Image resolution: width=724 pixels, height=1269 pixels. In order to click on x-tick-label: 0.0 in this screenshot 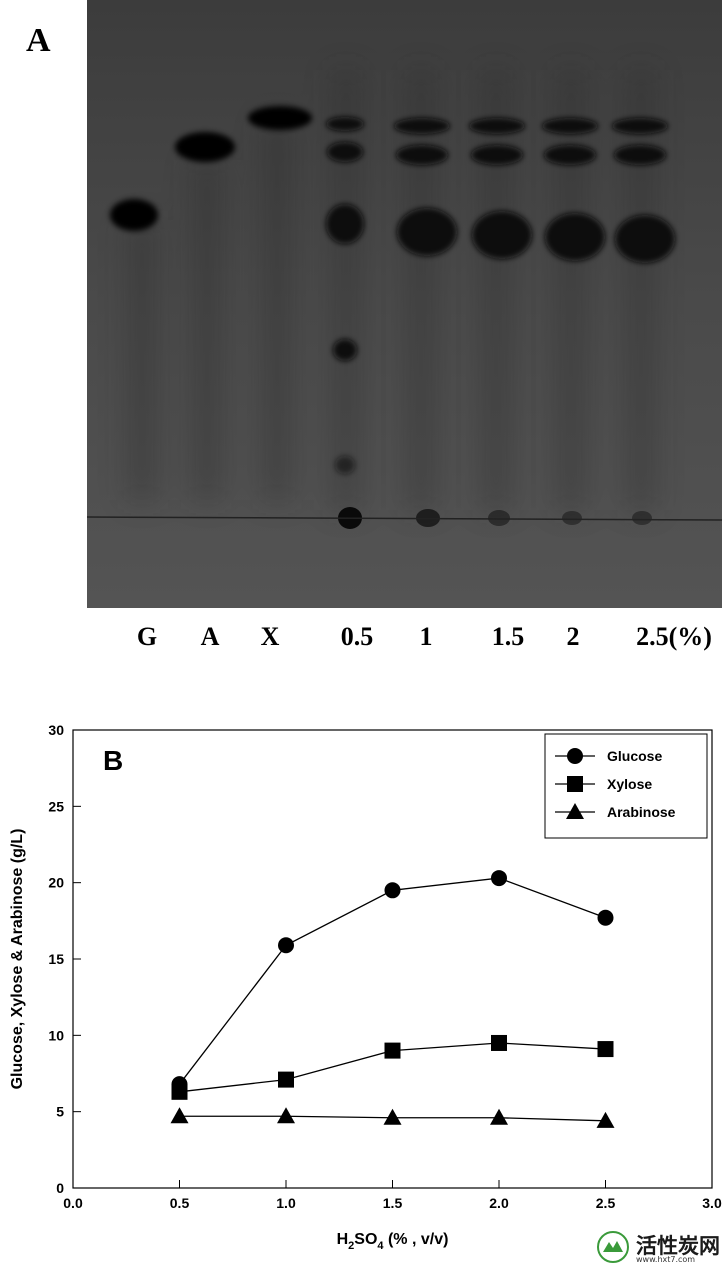, I will do `click(73, 1203)`.